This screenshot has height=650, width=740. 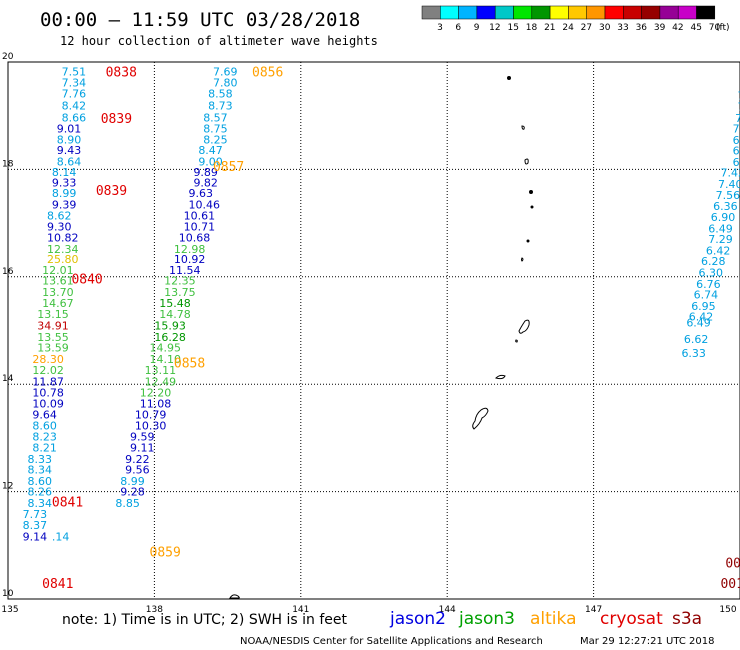 I want to click on wave-height-value: 8.62, so click(x=59, y=216).